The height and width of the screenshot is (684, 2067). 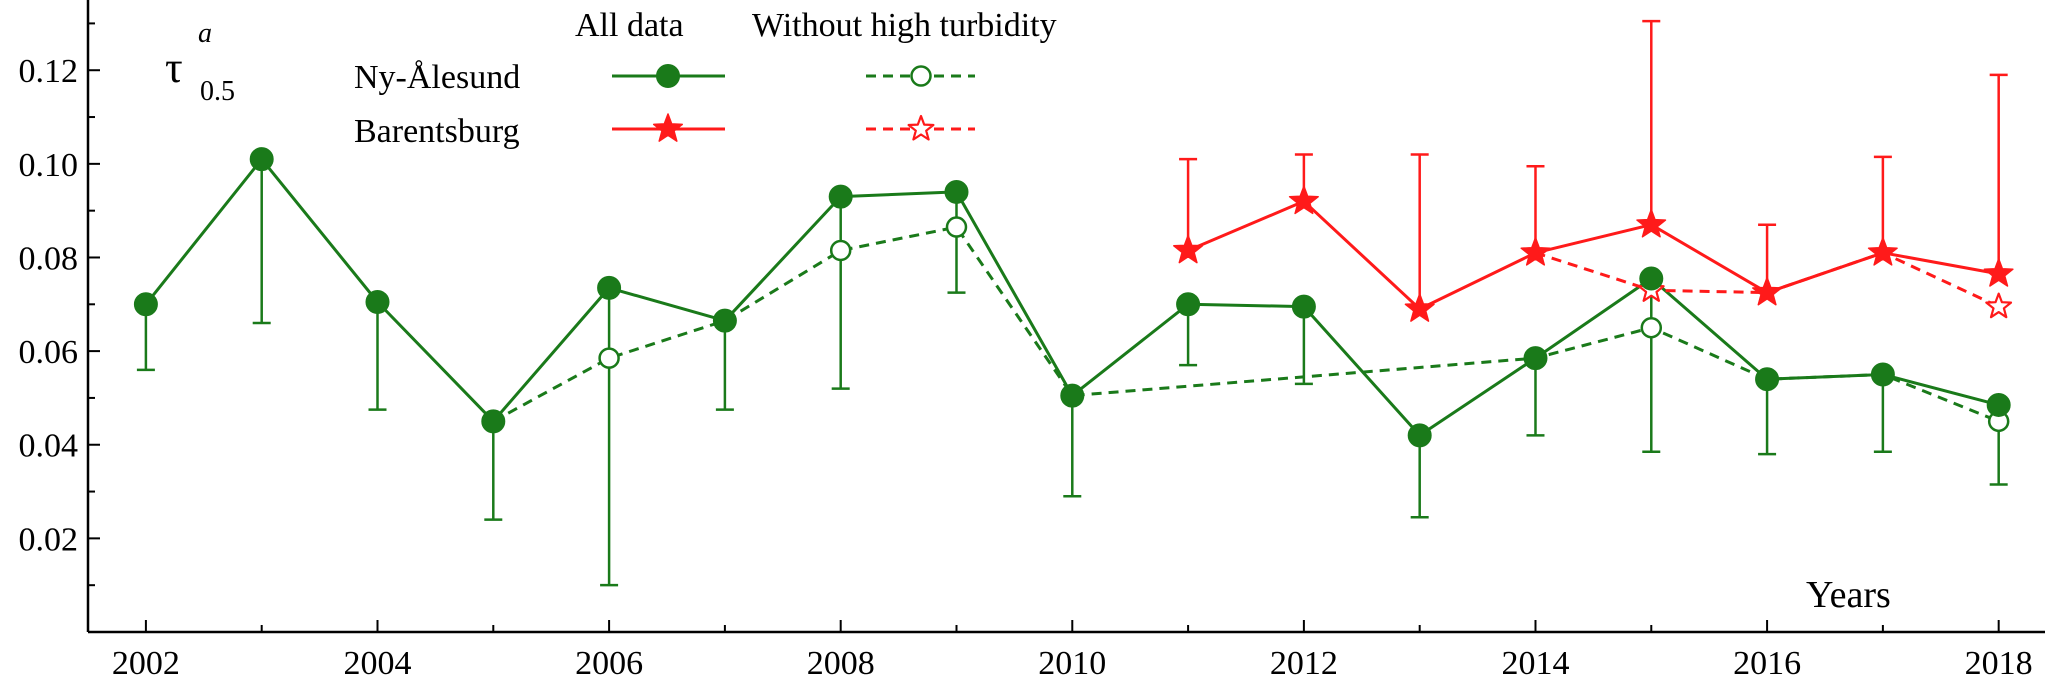 I want to click on y-label-symbol: τ, so click(x=174, y=67).